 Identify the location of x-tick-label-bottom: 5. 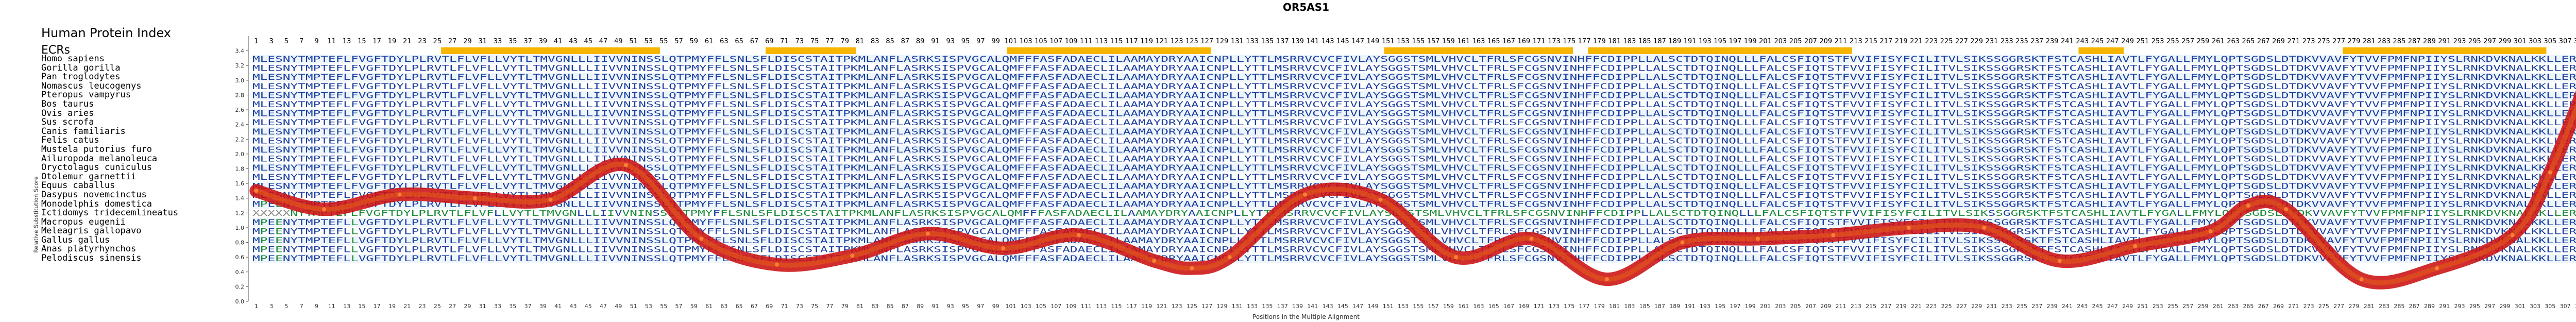
(286, 306).